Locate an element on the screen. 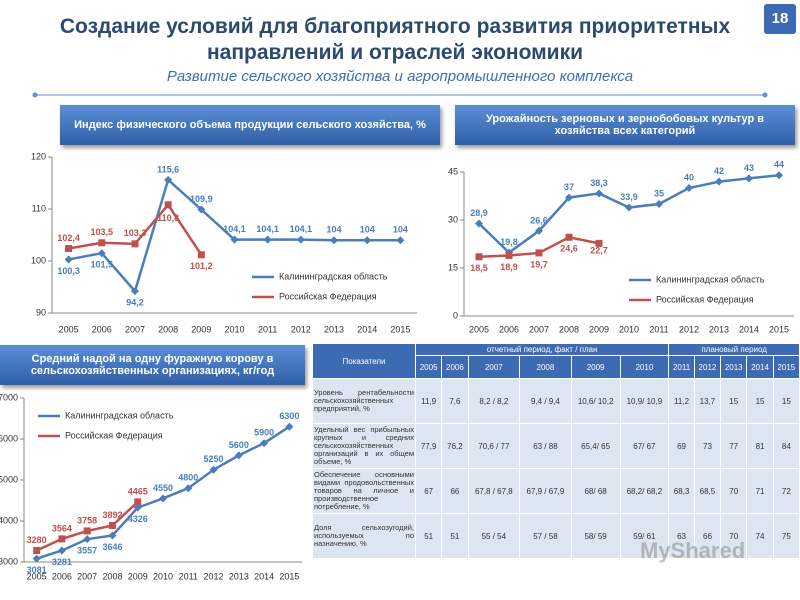 The image size is (800, 600). value-cell: 68,3 is located at coordinates (681, 491).